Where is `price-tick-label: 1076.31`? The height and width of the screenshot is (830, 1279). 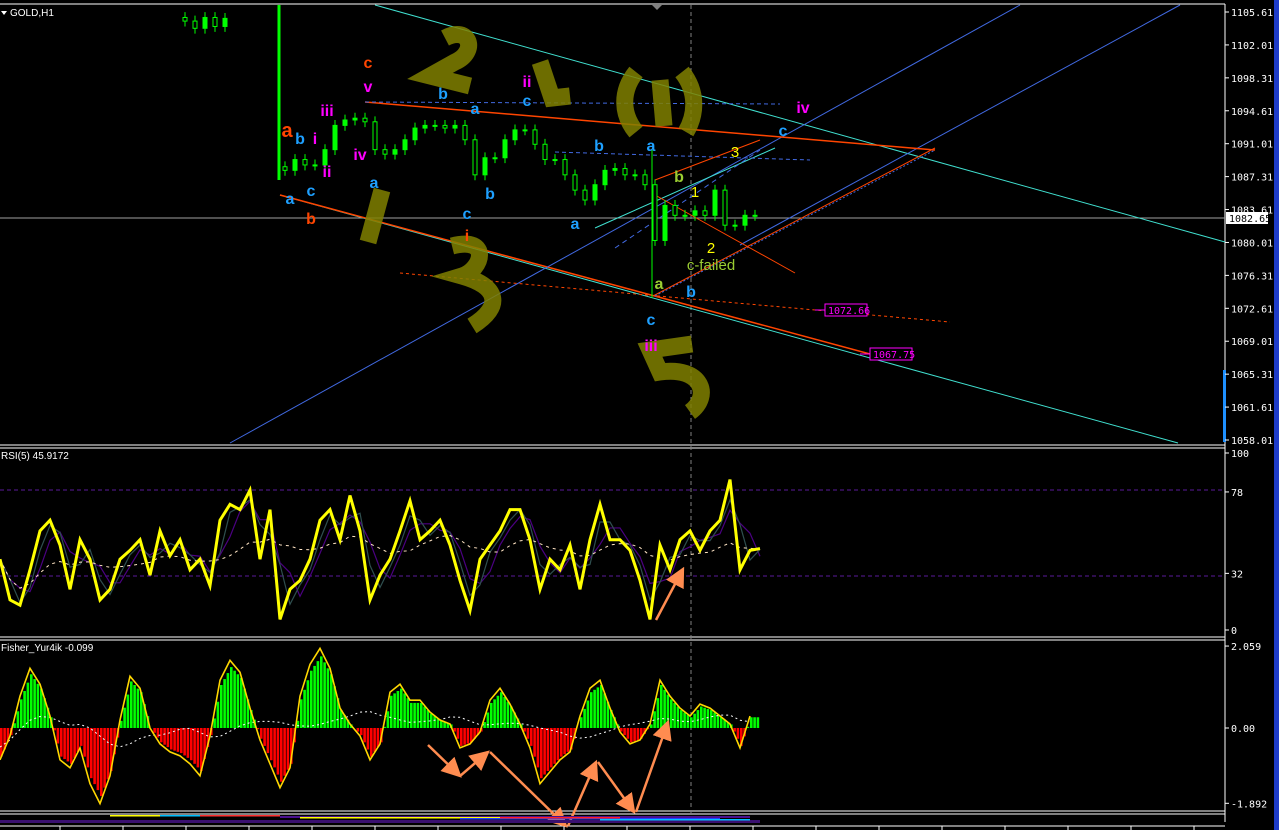 price-tick-label: 1076.31 is located at coordinates (1252, 276).